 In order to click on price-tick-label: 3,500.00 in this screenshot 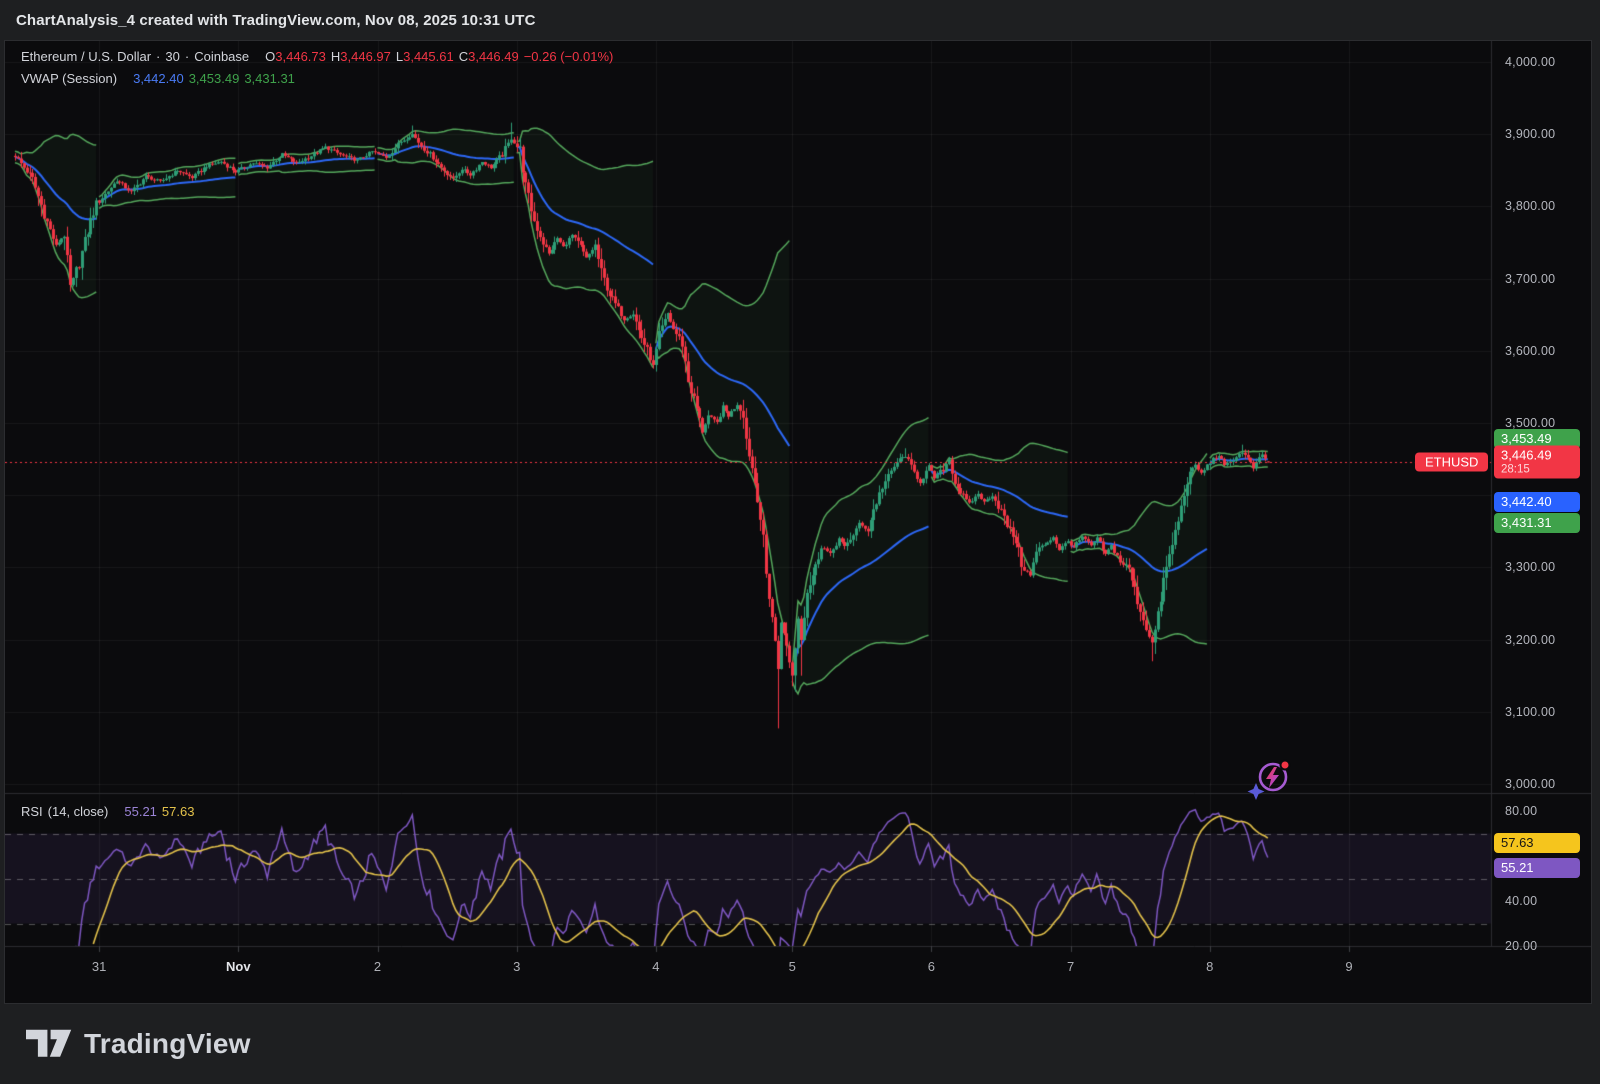, I will do `click(1530, 423)`.